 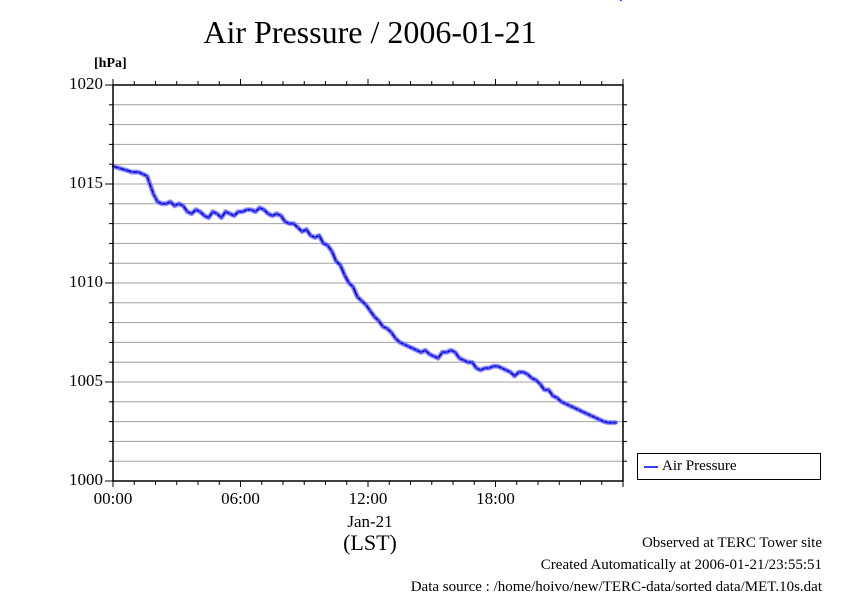 I want to click on x-axis-label: (LST), so click(x=370, y=542).